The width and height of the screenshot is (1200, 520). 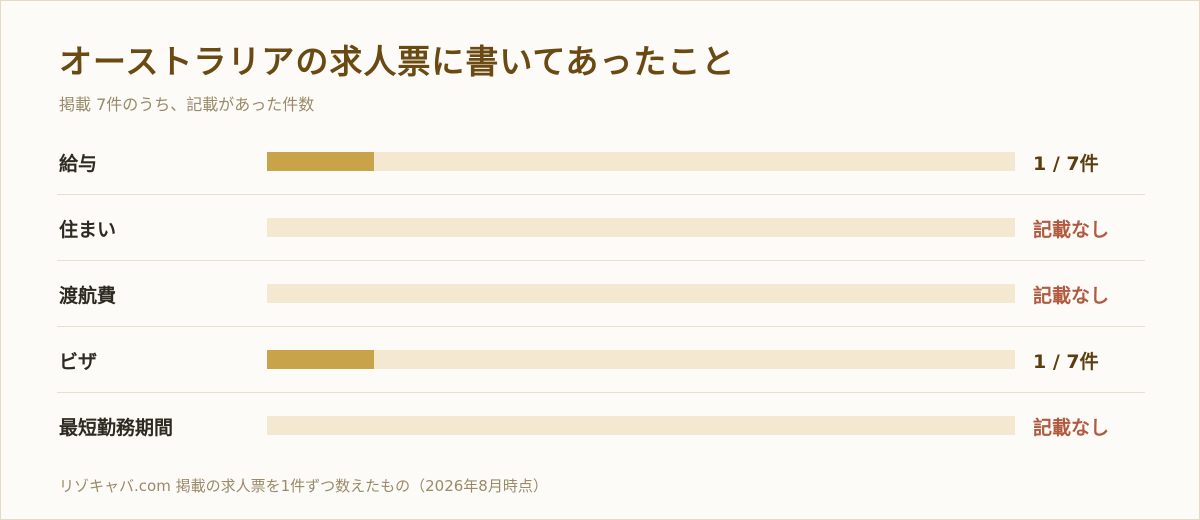 I want to click on bar-category-label: 渡航費, so click(x=88, y=296).